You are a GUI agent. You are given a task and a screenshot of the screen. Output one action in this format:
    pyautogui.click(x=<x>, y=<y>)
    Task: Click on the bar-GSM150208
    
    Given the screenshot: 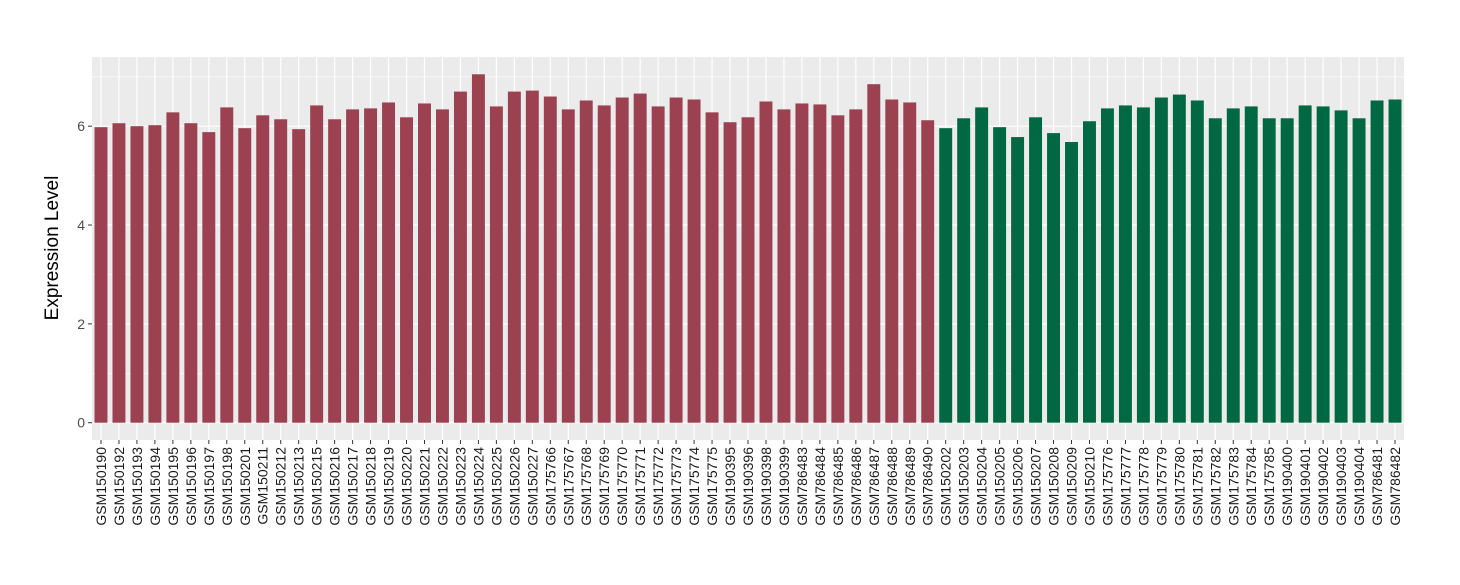 What is the action you would take?
    pyautogui.click(x=1054, y=278)
    